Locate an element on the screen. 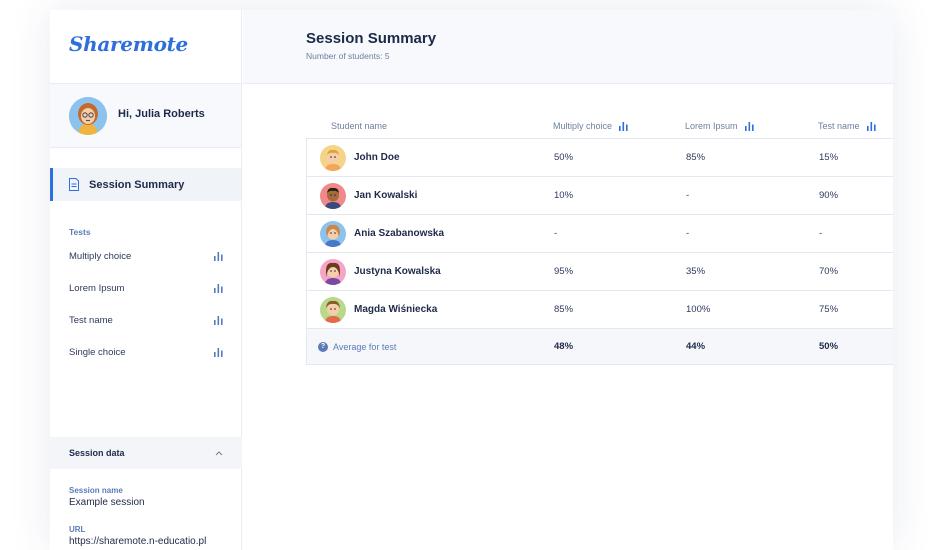 The image size is (943, 550). page-header: Session Summary Number of students: 5 is located at coordinates (568, 47).